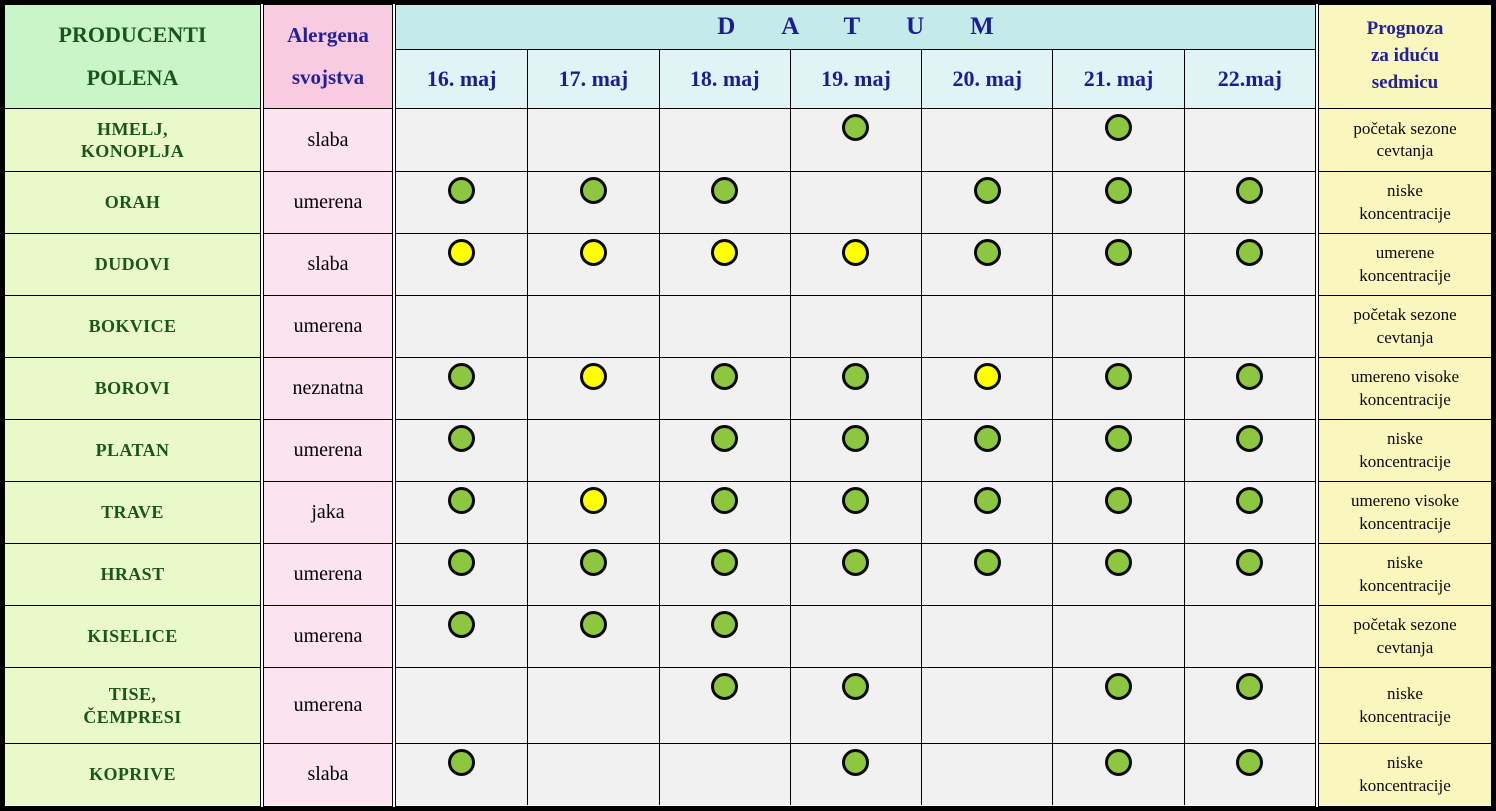  What do you see at coordinates (1117, 79) in the screenshot?
I see `date-header: 21. maj` at bounding box center [1117, 79].